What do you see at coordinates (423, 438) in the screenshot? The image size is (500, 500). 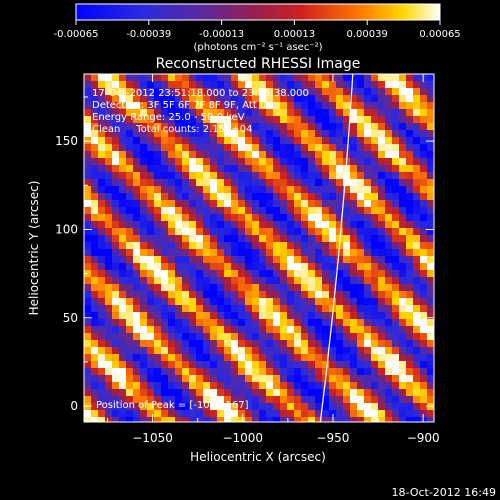 I see `x-tick-label: −900` at bounding box center [423, 438].